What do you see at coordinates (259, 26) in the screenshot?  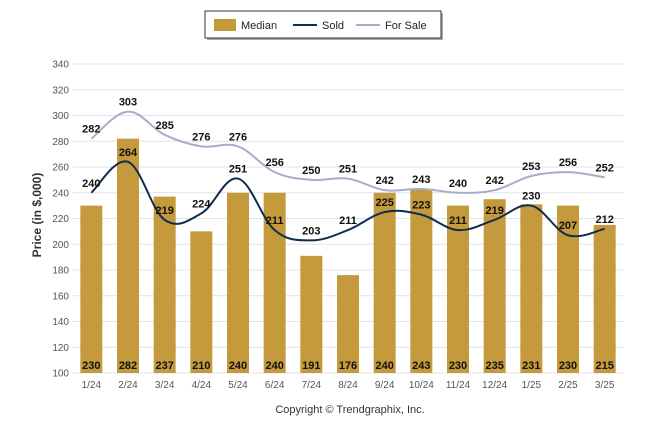 I see `legend-median-label: Median` at bounding box center [259, 26].